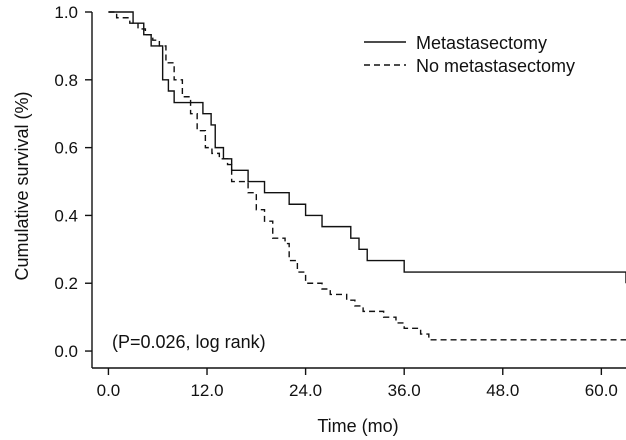  Describe the element at coordinates (305, 390) in the screenshot. I see `x-tick-label: 24.0` at that location.